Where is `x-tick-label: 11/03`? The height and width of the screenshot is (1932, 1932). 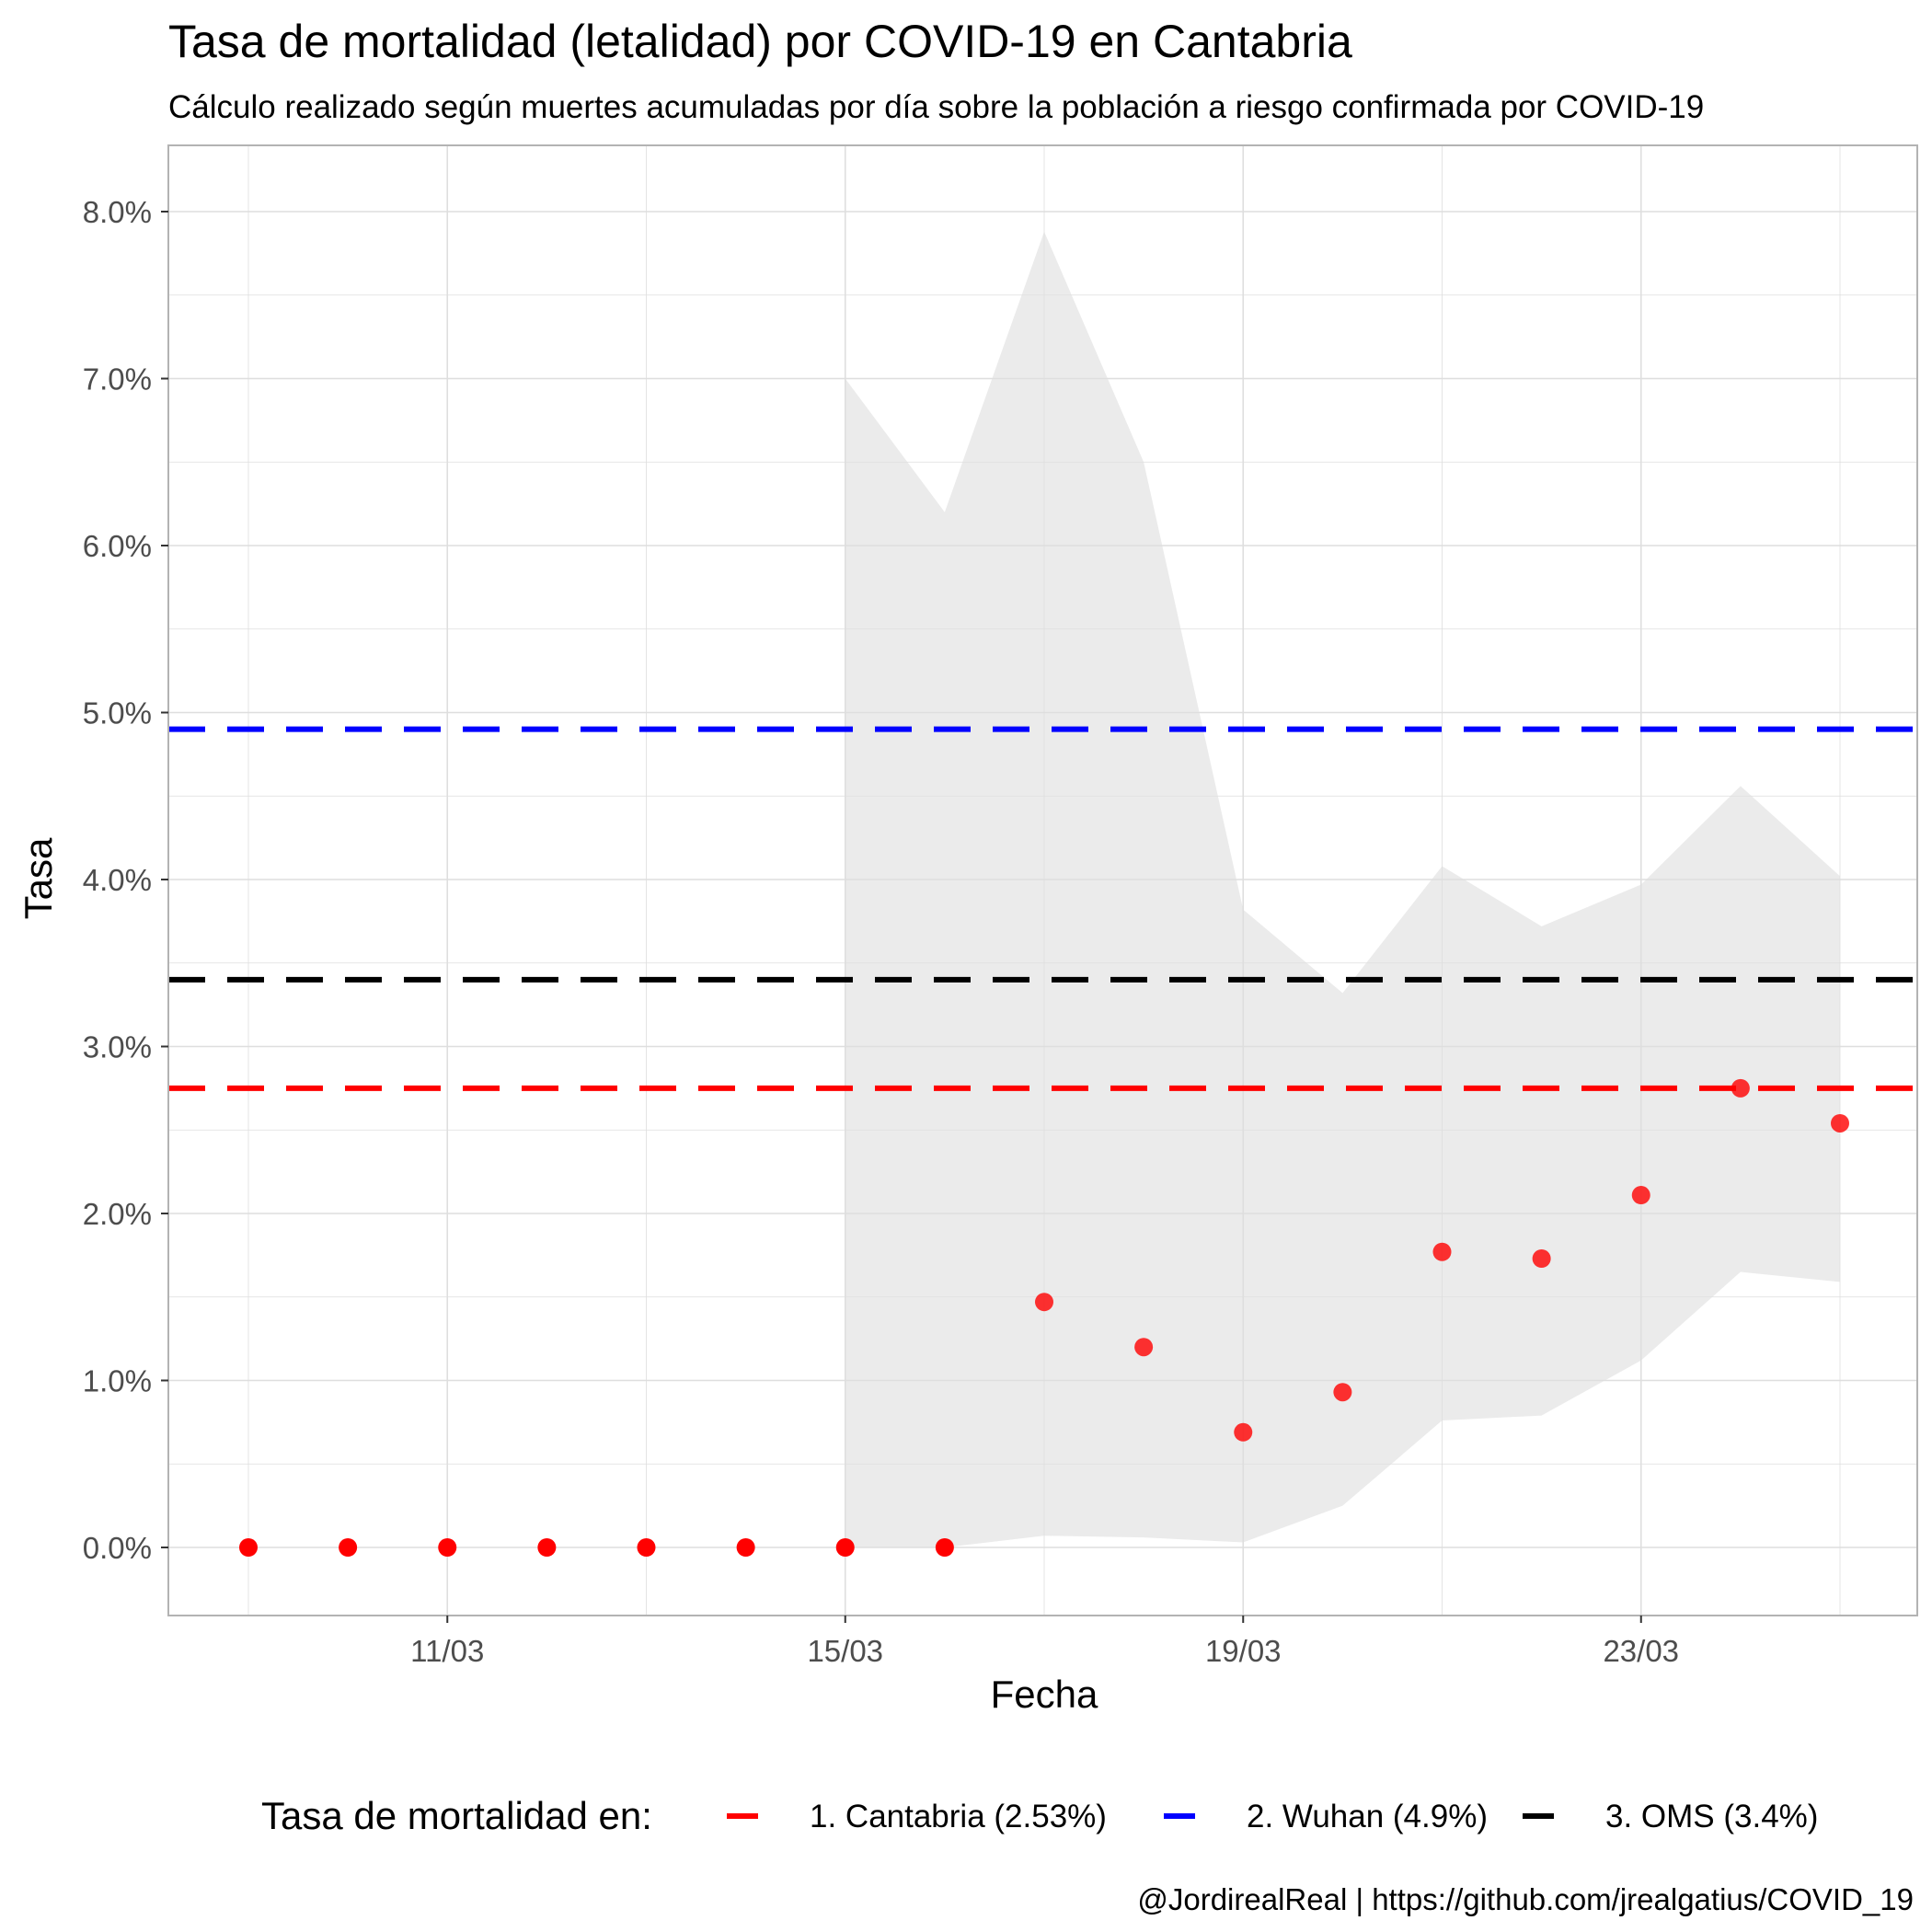
x-tick-label: 11/03 is located at coordinates (447, 1651).